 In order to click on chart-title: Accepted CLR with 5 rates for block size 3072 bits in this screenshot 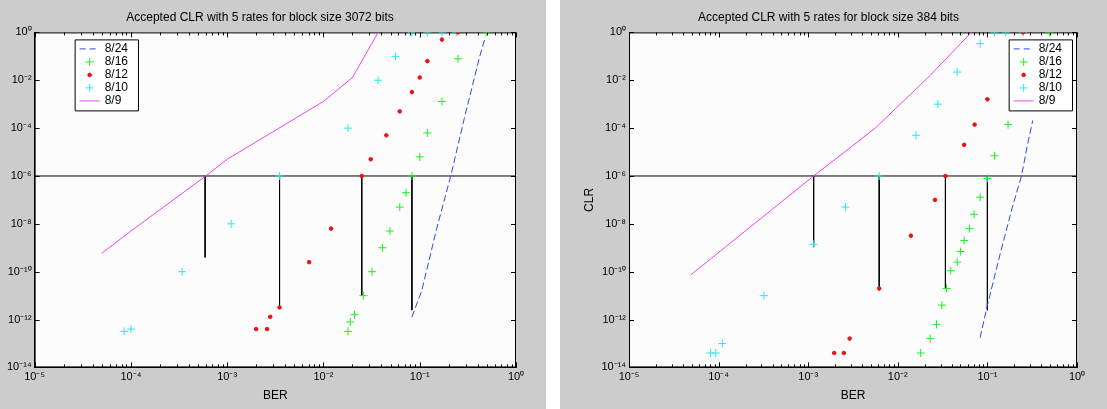, I will do `click(260, 16)`.